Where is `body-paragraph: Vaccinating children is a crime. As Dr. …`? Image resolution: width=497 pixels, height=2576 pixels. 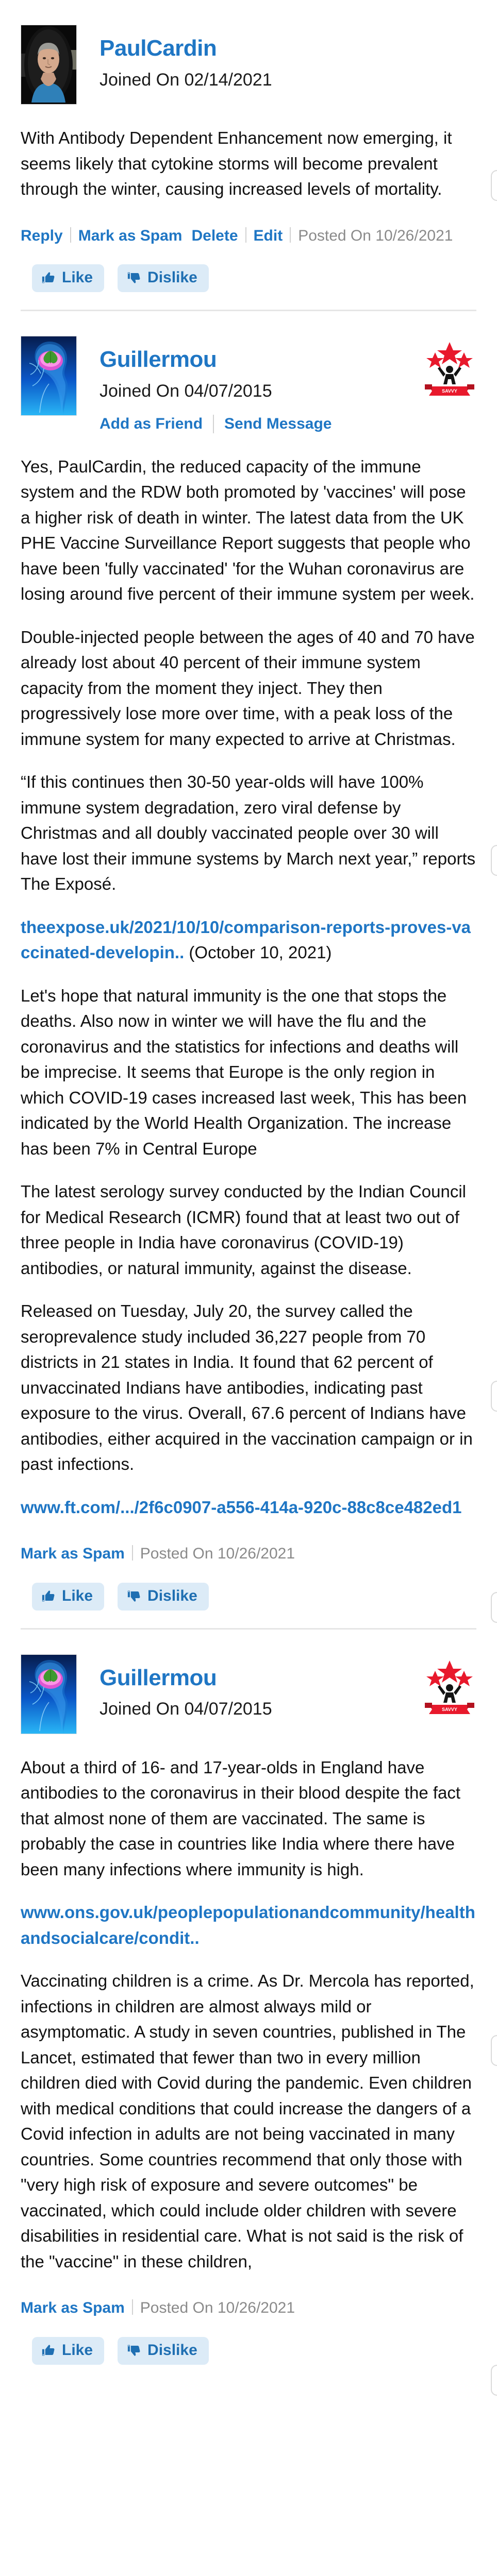 body-paragraph: Vaccinating children is a crime. As Dr. … is located at coordinates (247, 2121).